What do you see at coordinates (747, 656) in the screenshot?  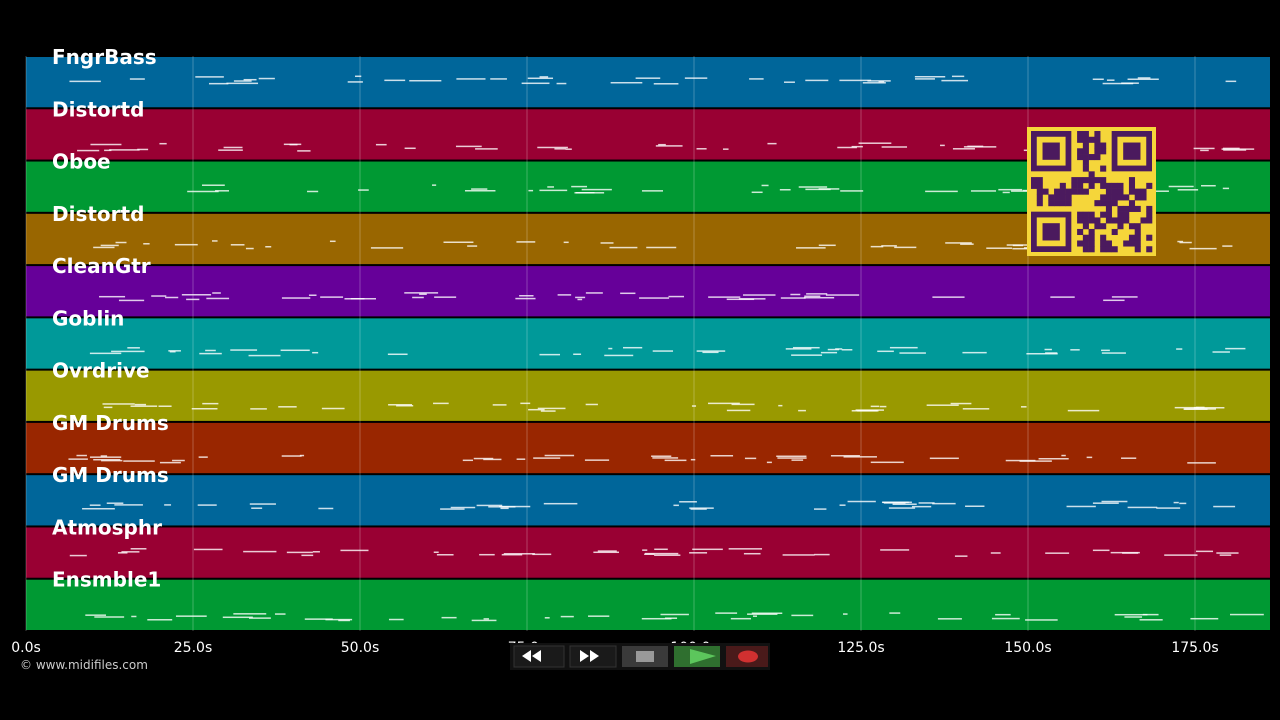 I see `record-button` at bounding box center [747, 656].